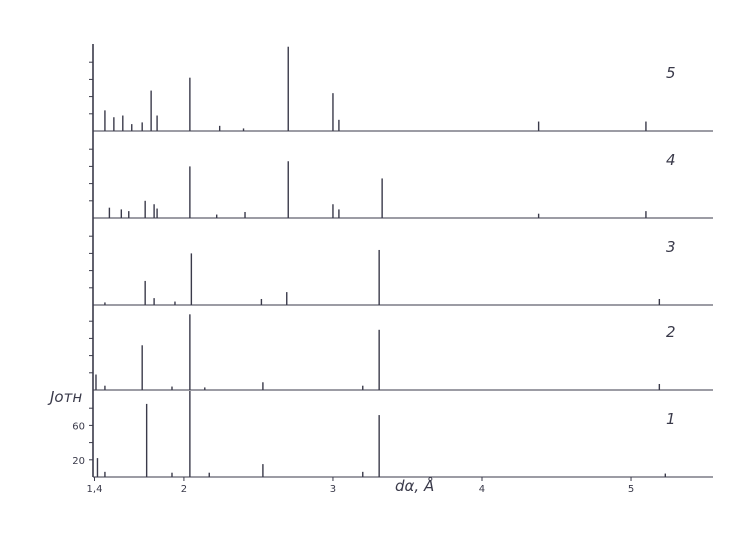  I want to click on y-axis-label: Jотн, so click(64, 397).